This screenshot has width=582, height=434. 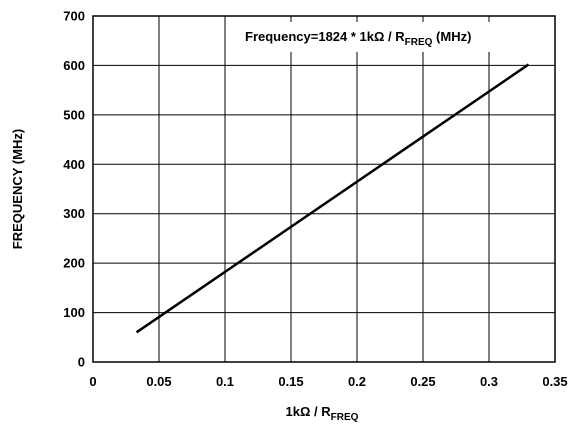 What do you see at coordinates (345, 417) in the screenshot?
I see `x-axis-label-sub: FREQ` at bounding box center [345, 417].